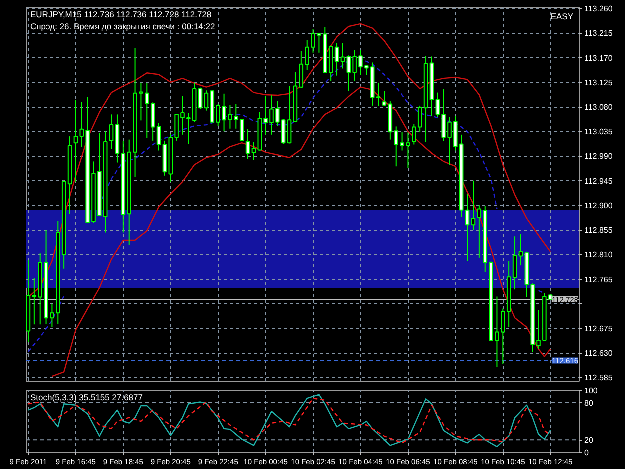 This screenshot has width=625, height=469. What do you see at coordinates (599, 353) in the screenshot?
I see `y-tick-label: 112.630` at bounding box center [599, 353].